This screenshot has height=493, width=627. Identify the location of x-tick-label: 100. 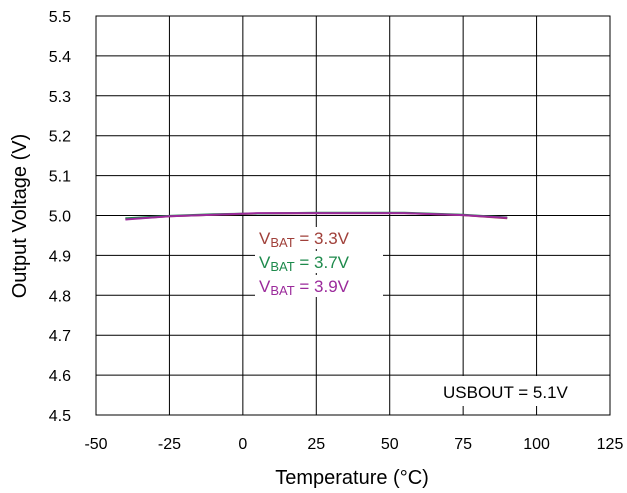
(536, 444).